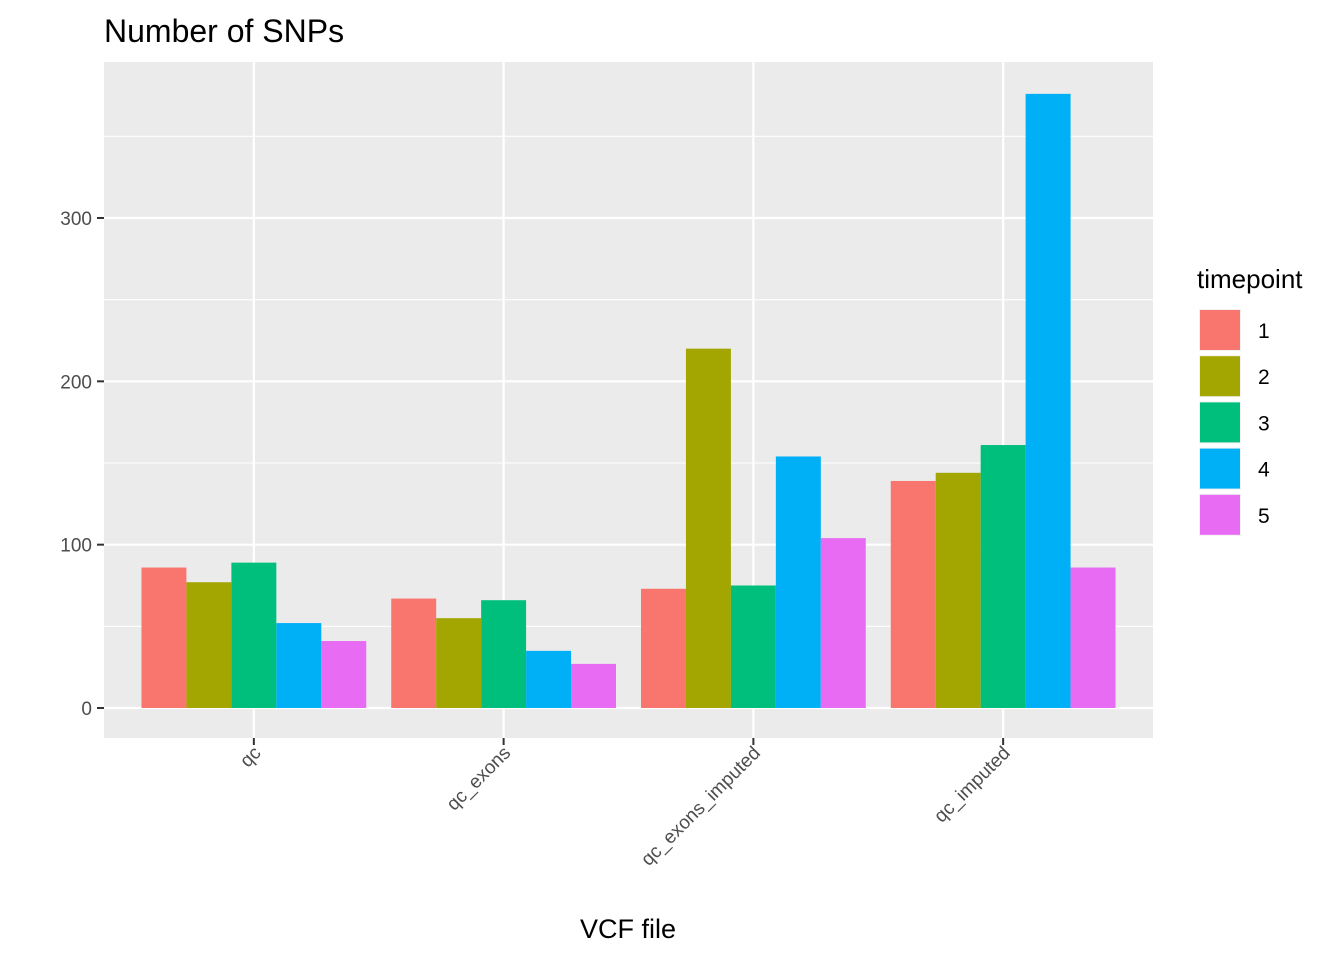 This screenshot has height=960, width=1344. Describe the element at coordinates (1250, 279) in the screenshot. I see `legend-title: timepoint` at that location.